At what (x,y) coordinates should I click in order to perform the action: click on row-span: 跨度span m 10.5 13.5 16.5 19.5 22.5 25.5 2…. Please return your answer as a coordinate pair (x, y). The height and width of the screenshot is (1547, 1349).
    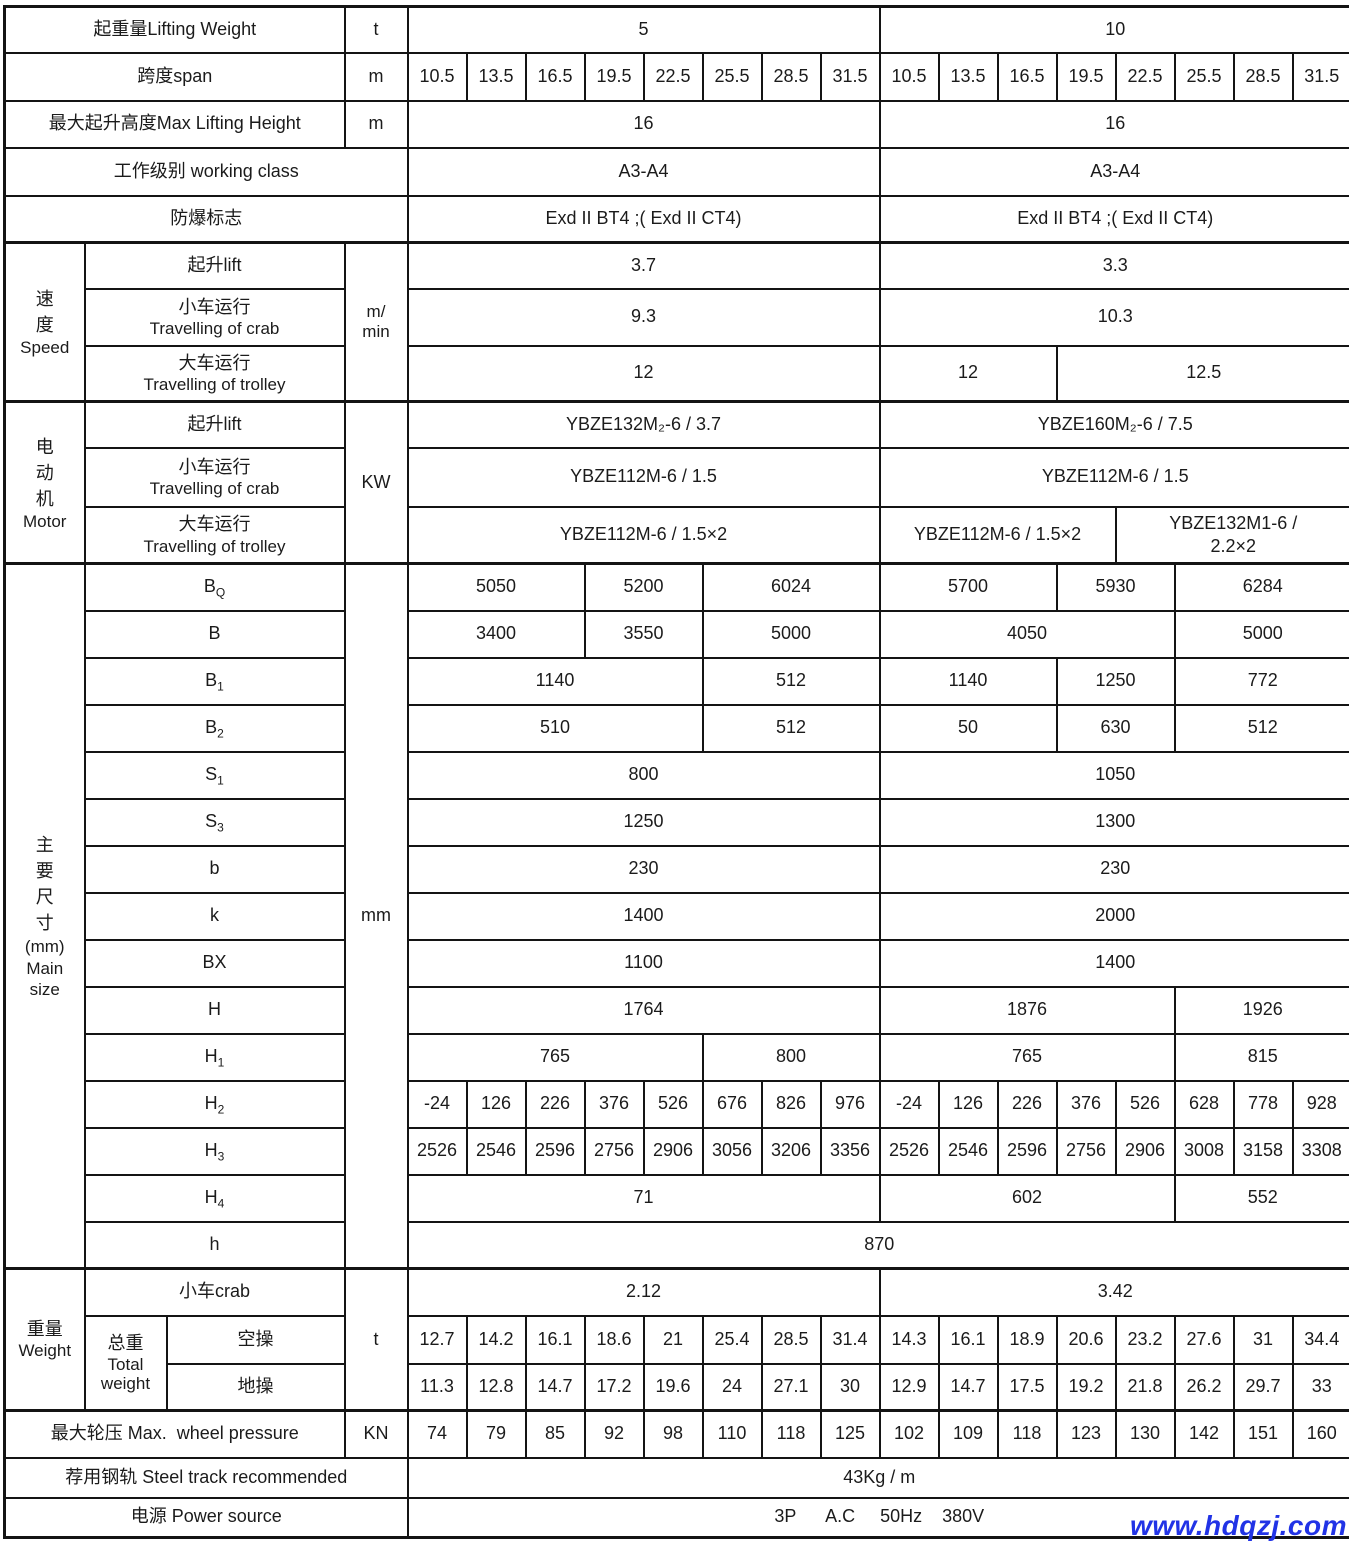
    Looking at the image, I should click on (677, 77).